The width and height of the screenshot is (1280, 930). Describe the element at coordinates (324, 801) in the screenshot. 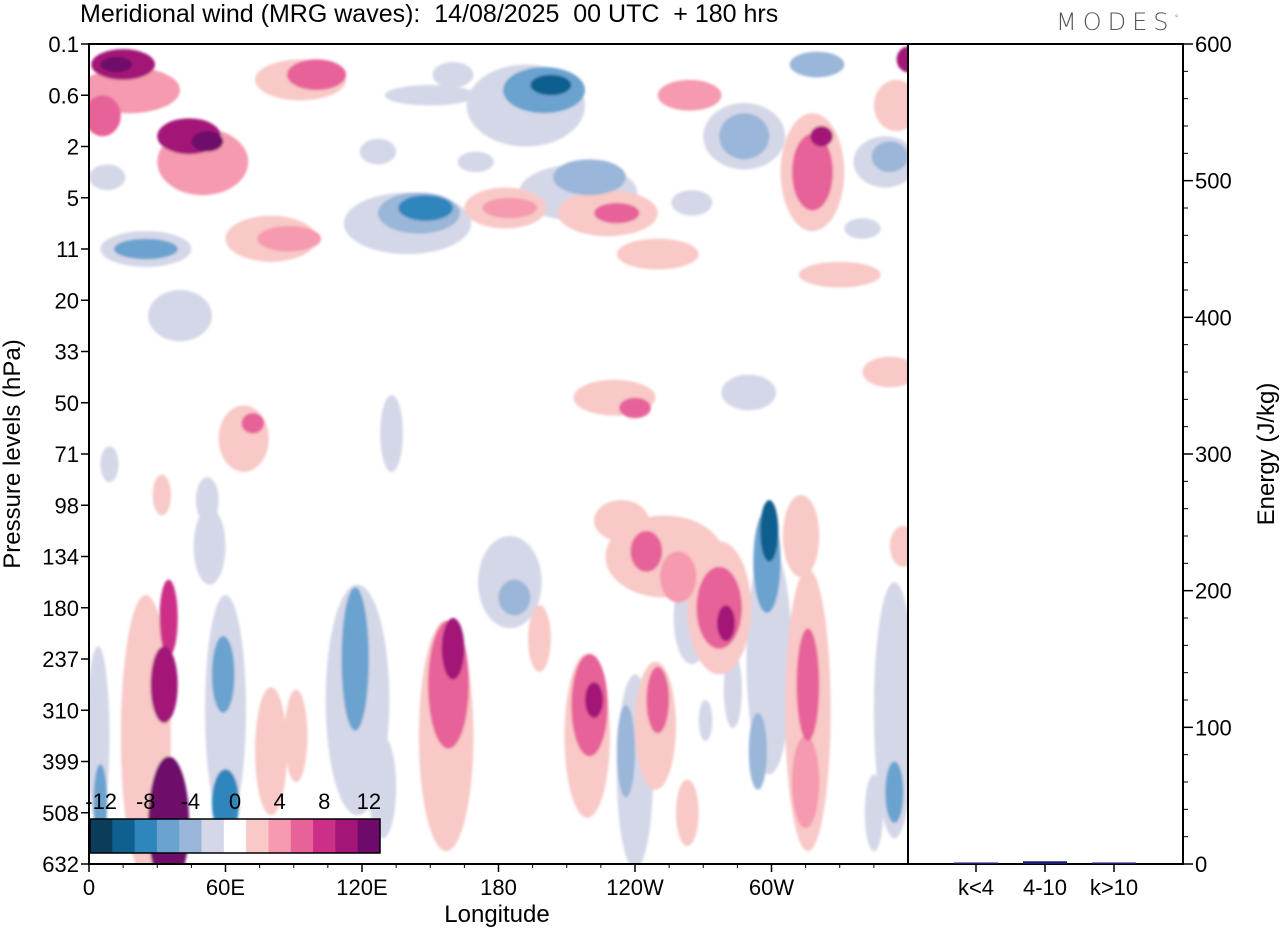

I see `colorbar-label: 8` at that location.